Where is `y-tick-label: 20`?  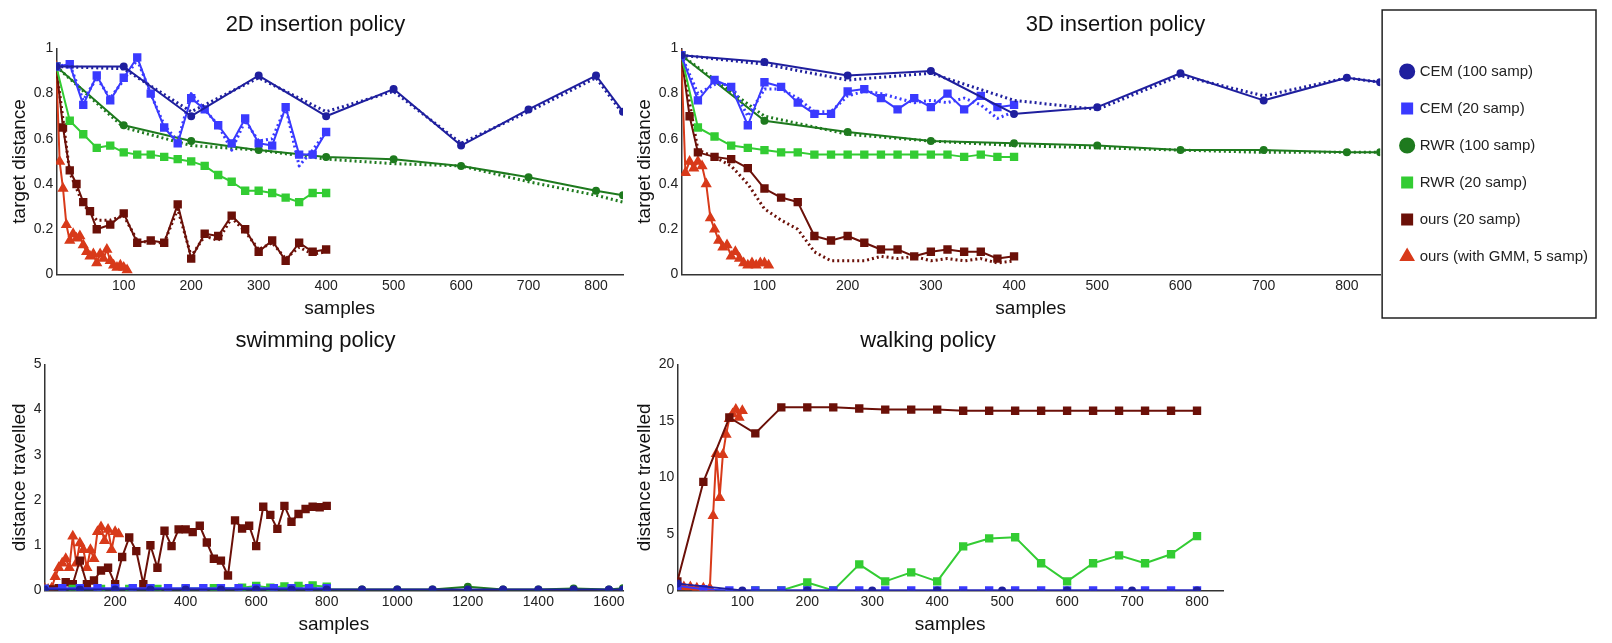
y-tick-label: 20 is located at coordinates (666, 363).